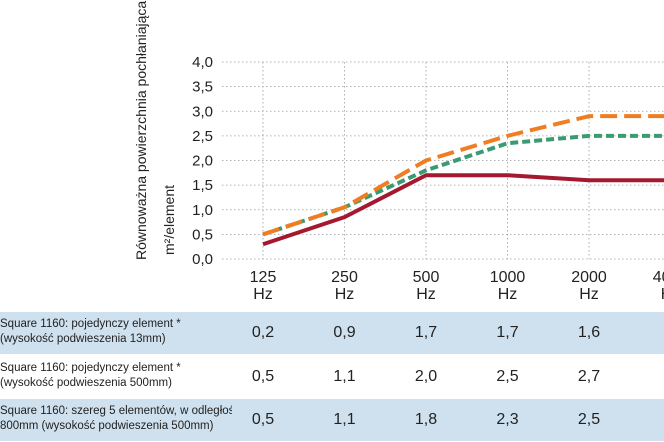 The width and height of the screenshot is (664, 442). I want to click on y-tick-label: 2,0, so click(202, 161).